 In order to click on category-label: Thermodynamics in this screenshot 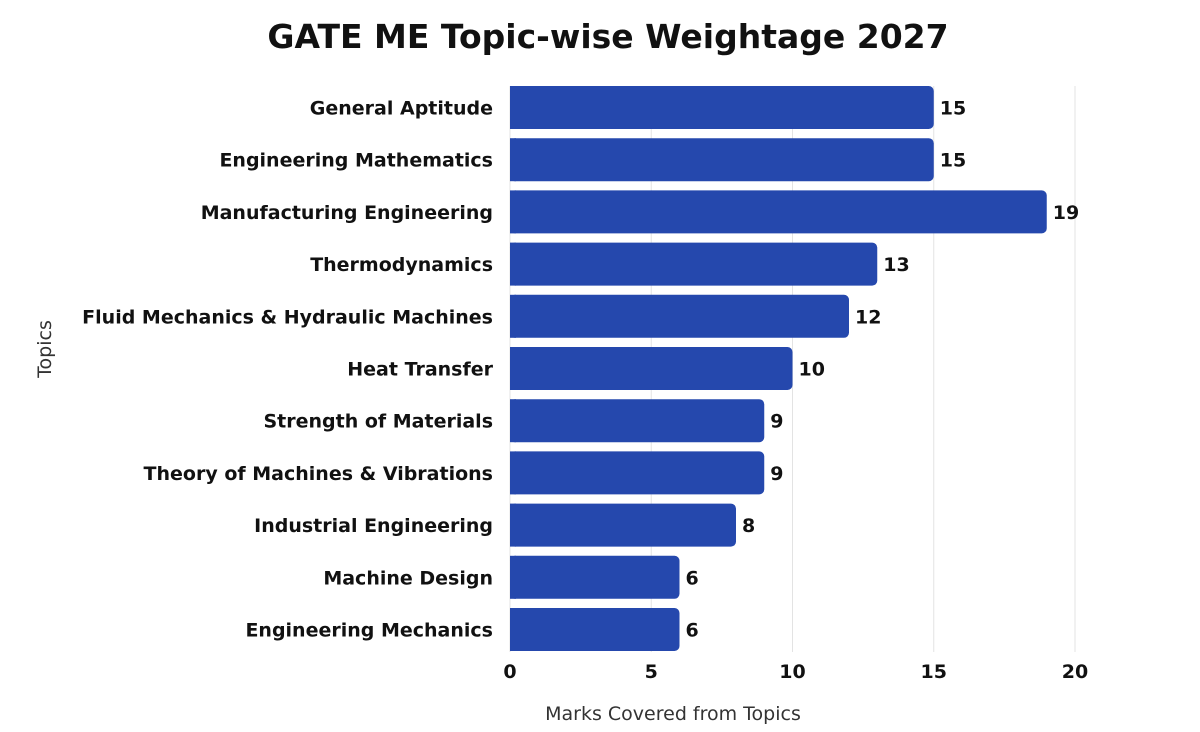, I will do `click(401, 265)`.